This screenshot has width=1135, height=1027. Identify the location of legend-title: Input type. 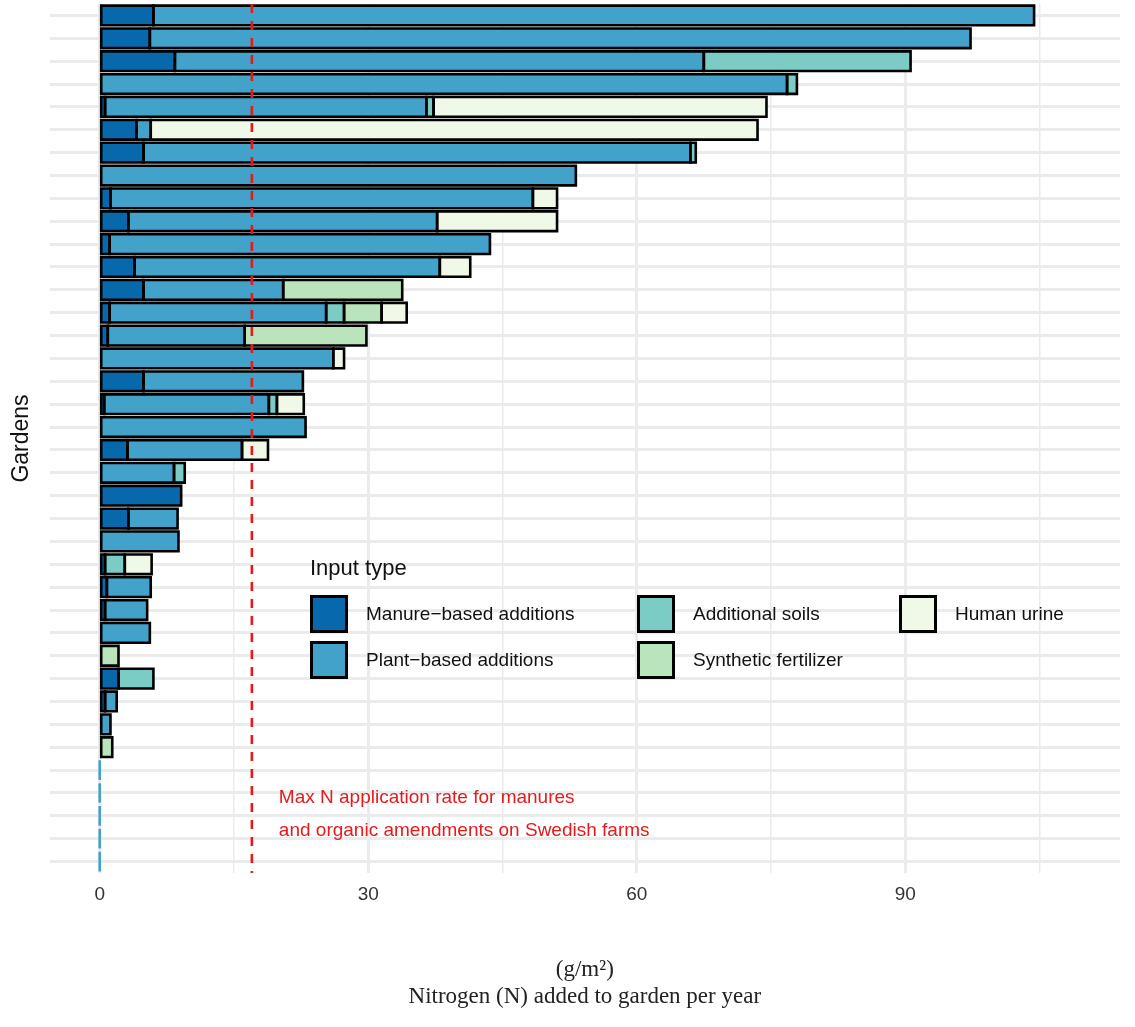
(359, 568).